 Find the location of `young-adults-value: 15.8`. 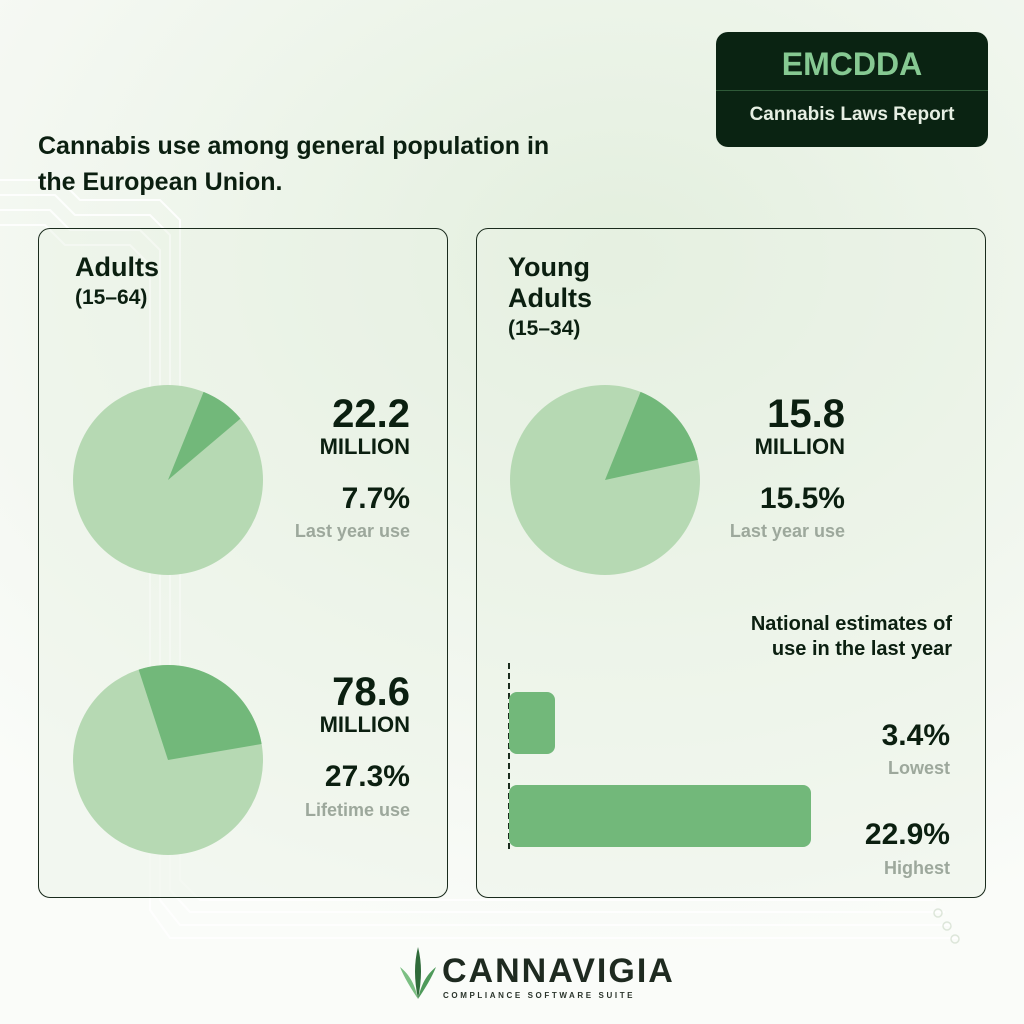

young-adults-value: 15.8 is located at coordinates (806, 414).